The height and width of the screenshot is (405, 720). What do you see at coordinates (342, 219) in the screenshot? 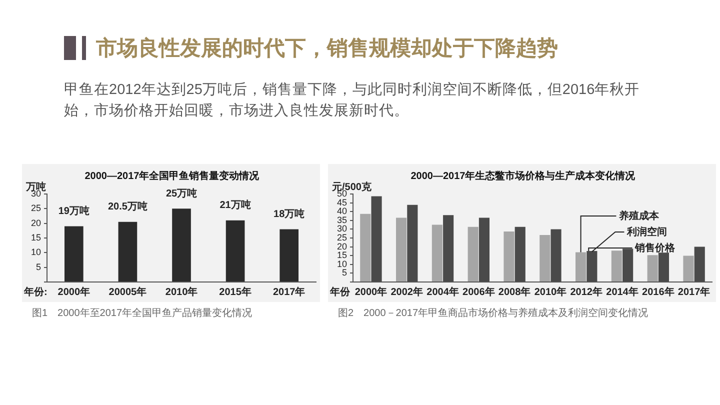
I see `y-tick-label: 35` at bounding box center [342, 219].